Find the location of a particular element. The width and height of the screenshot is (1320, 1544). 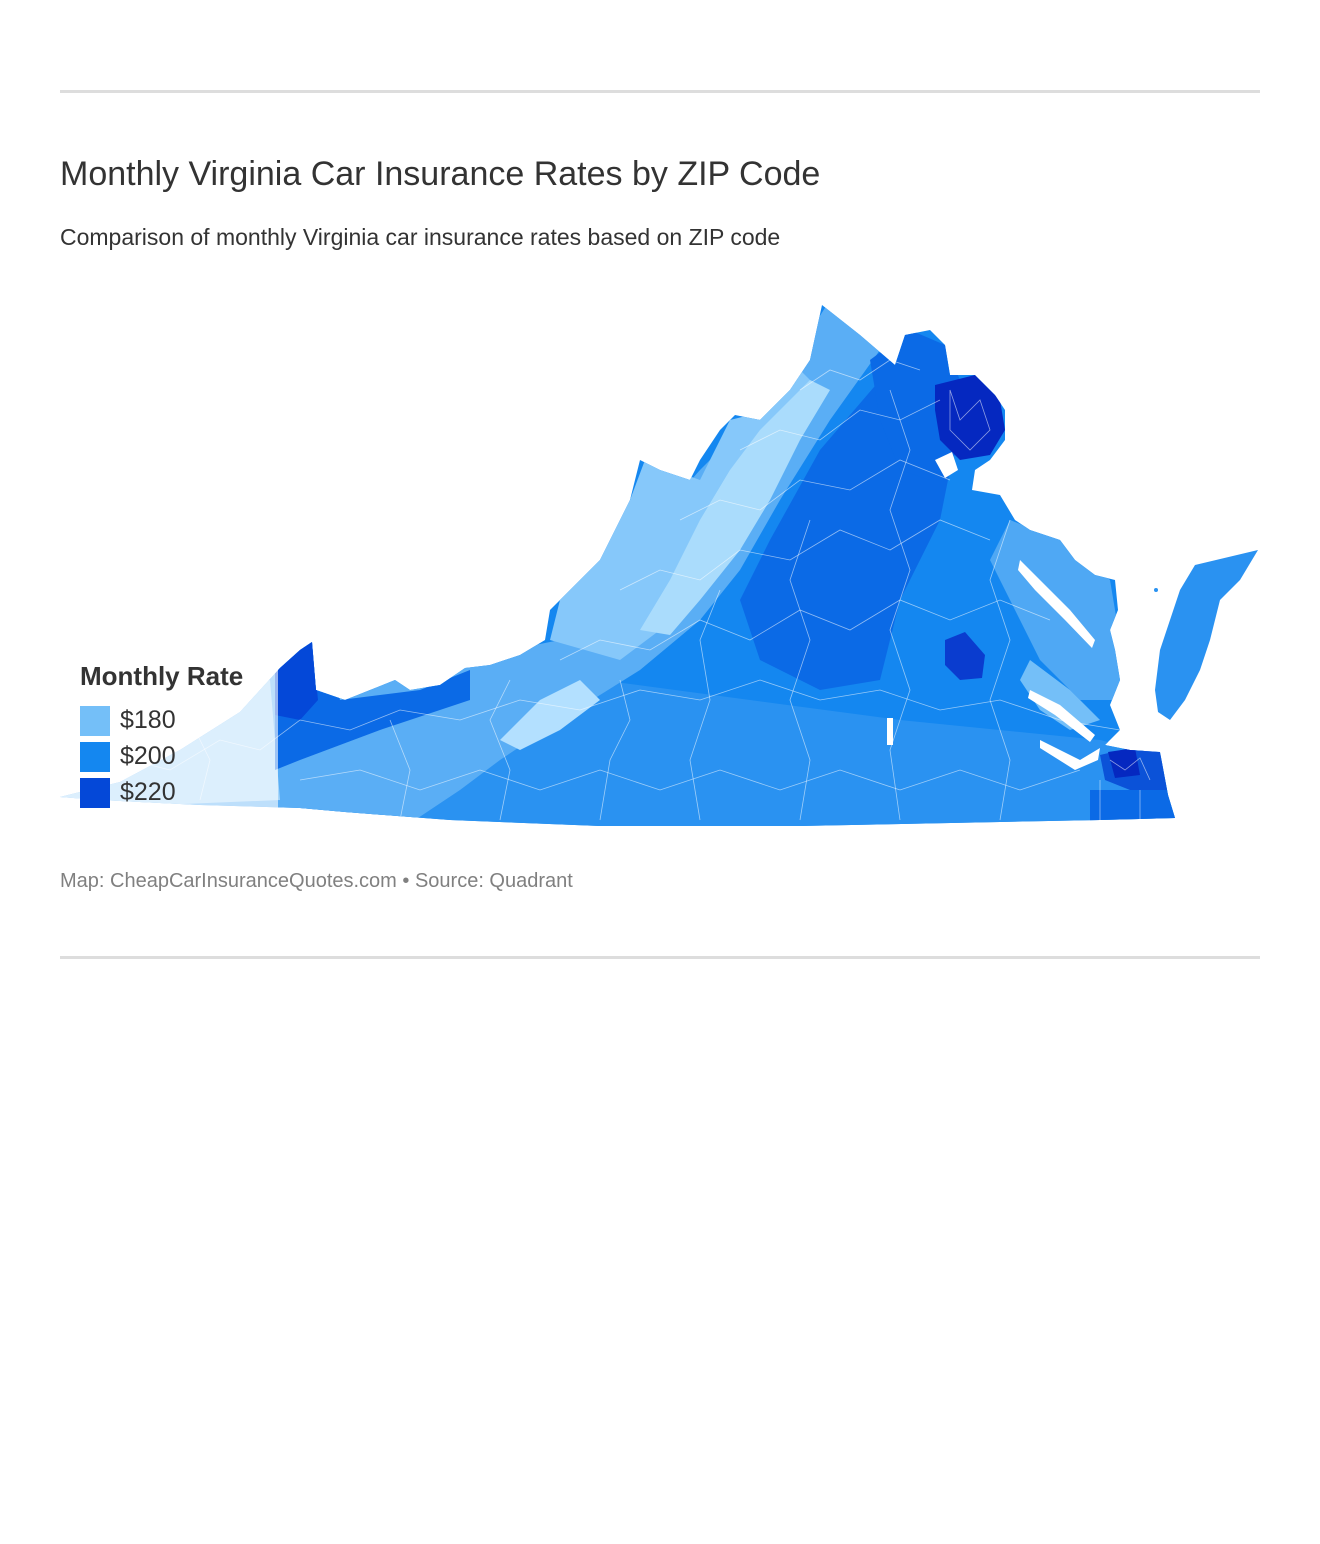

water-york-river is located at coordinates (1061, 716).